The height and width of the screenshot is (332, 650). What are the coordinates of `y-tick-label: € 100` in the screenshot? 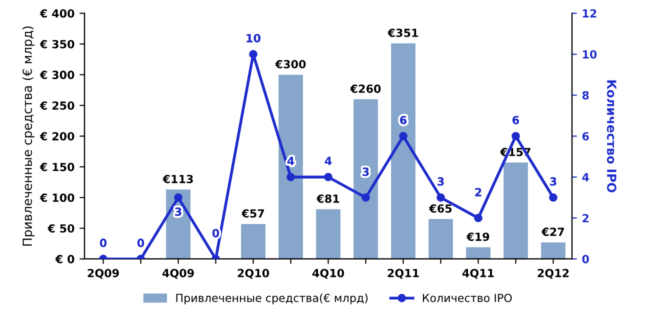 It's located at (57, 198).